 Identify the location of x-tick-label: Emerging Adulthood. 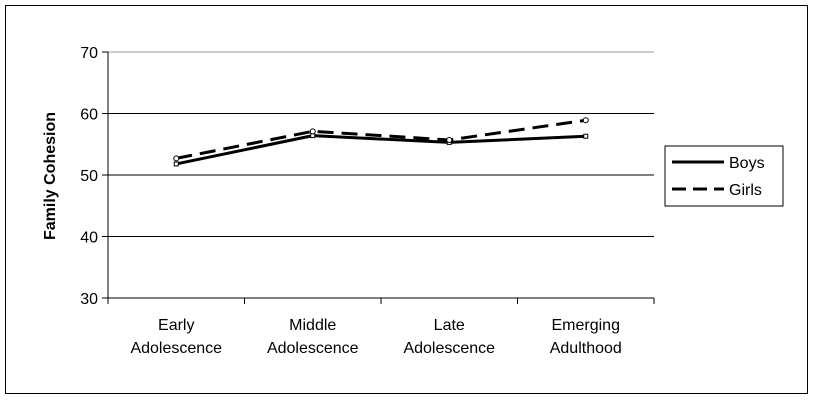
(586, 337).